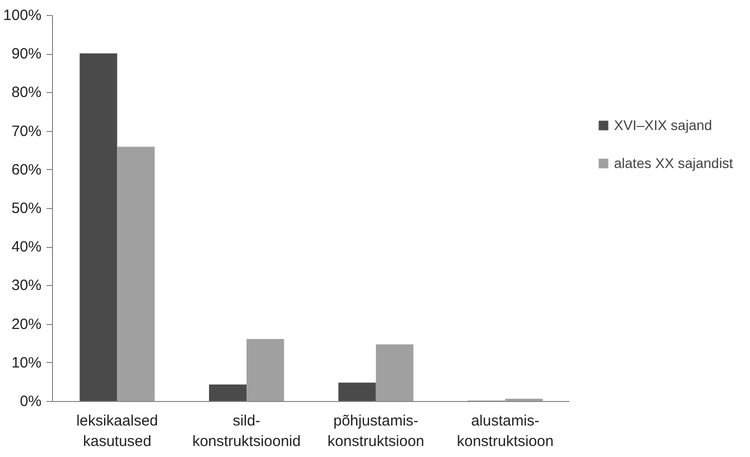 This screenshot has width=750, height=457. What do you see at coordinates (26, 93) in the screenshot?
I see `y-tick-label: 80%` at bounding box center [26, 93].